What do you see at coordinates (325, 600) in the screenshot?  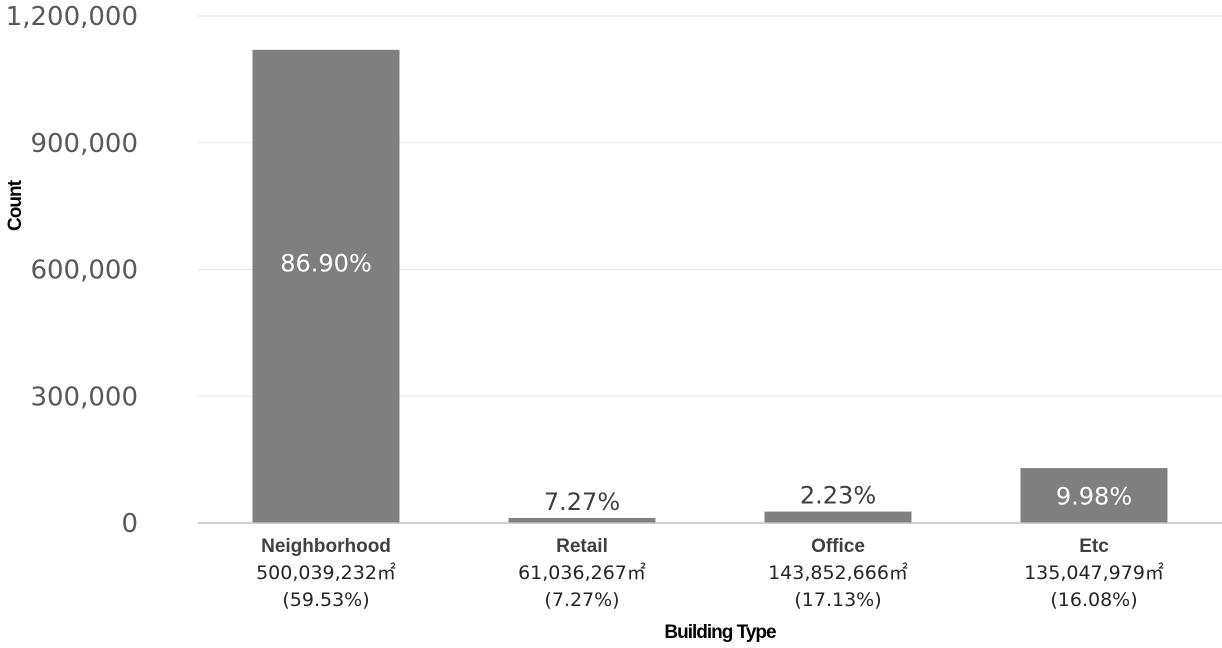 I see `category-area-percent: (59.53%)` at bounding box center [325, 600].